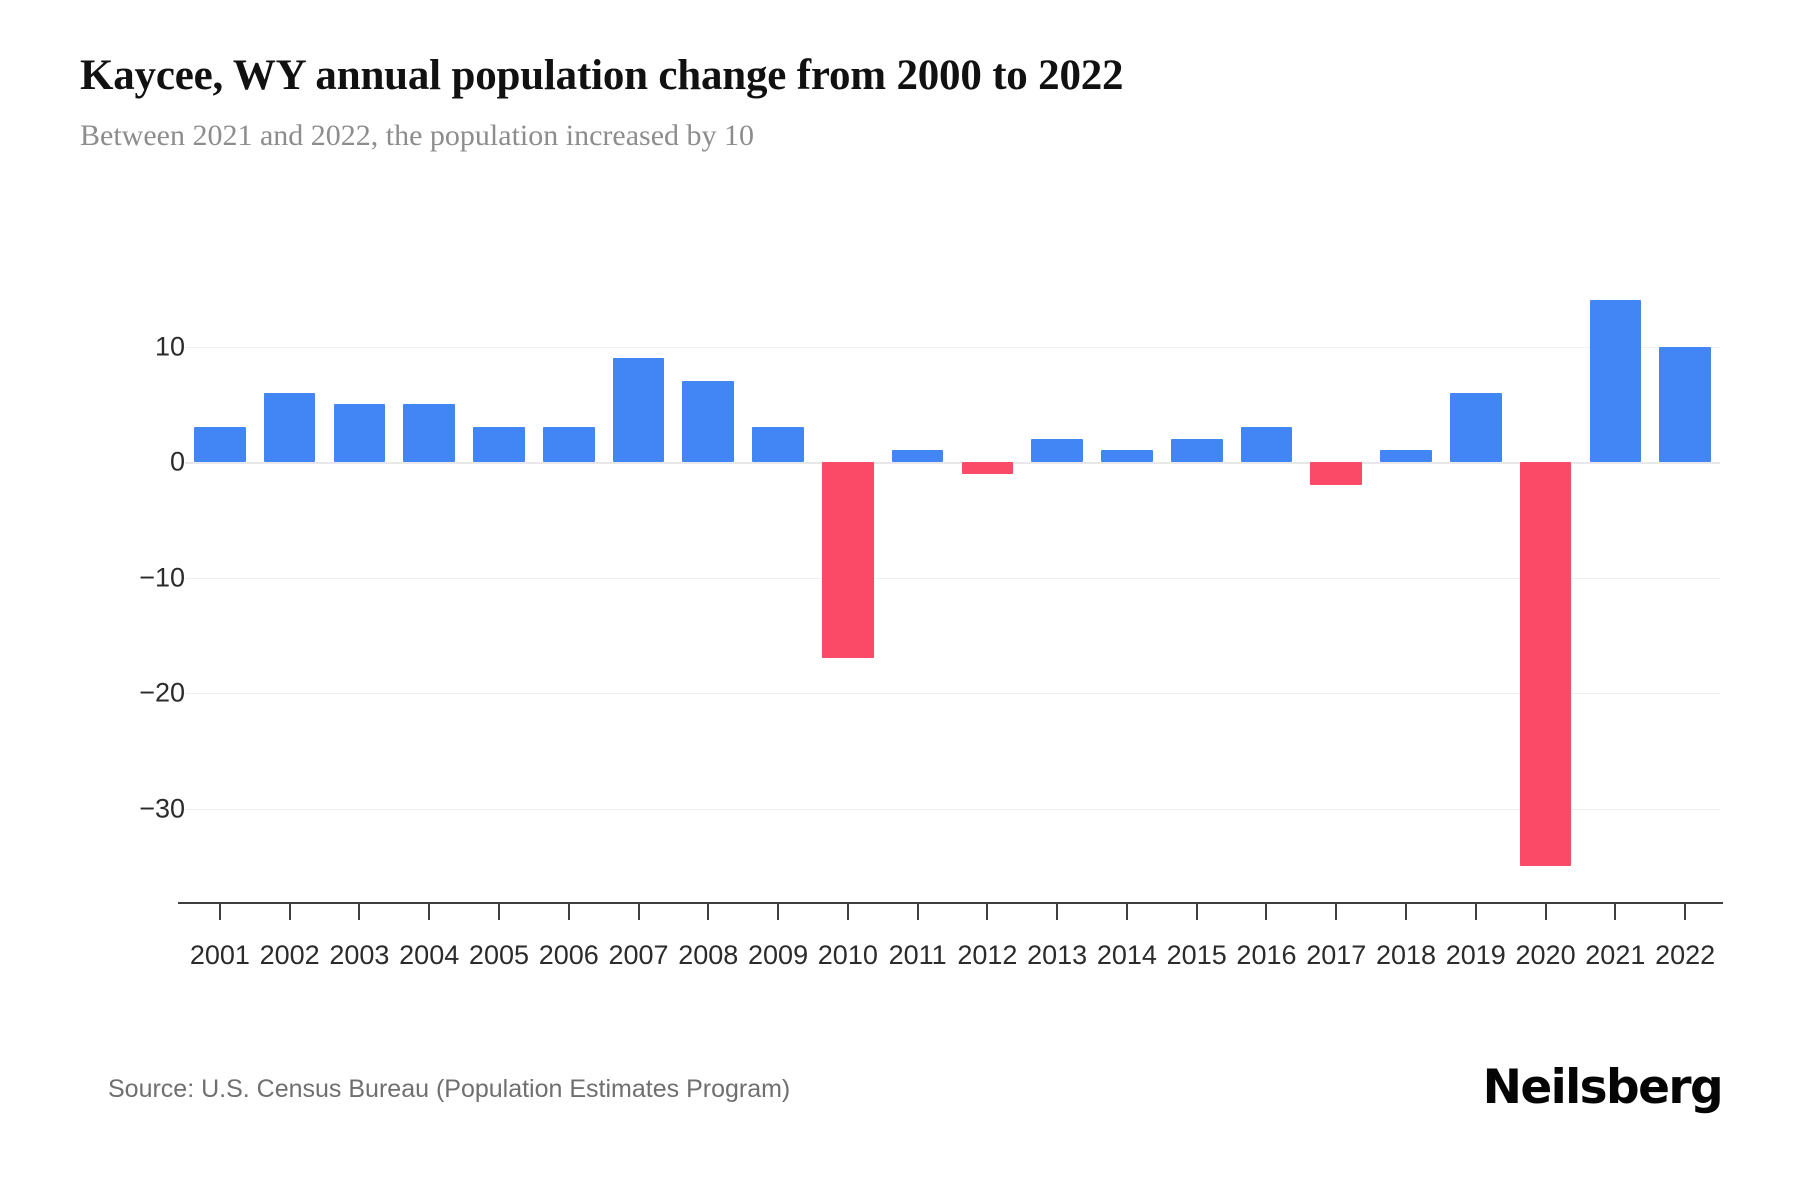  Describe the element at coordinates (499, 444) in the screenshot. I see `bar-2005` at that location.